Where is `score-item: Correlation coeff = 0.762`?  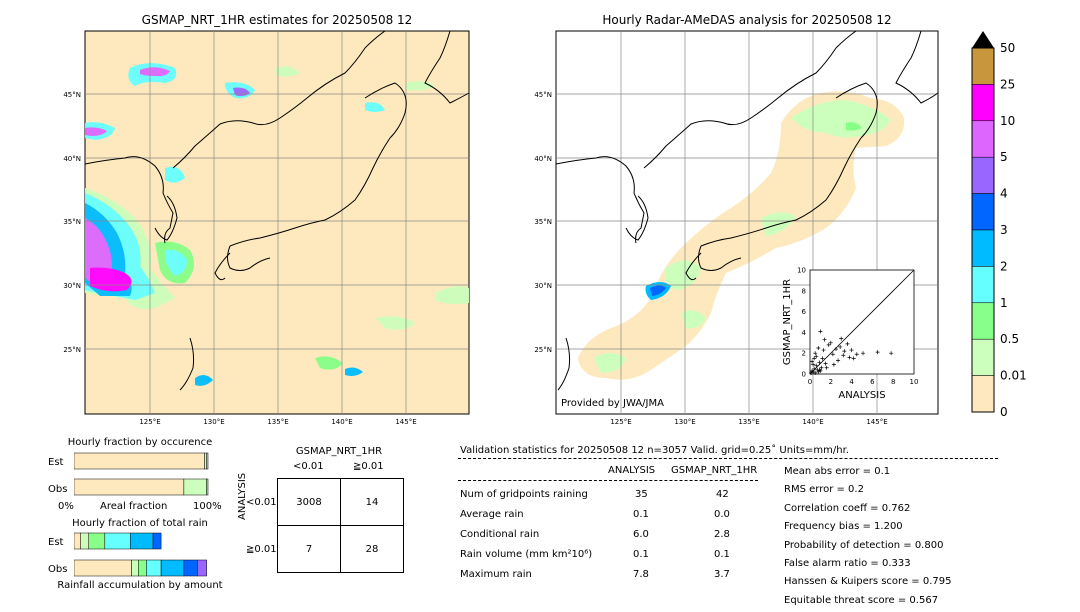 score-item: Correlation coeff = 0.762 is located at coordinates (847, 508).